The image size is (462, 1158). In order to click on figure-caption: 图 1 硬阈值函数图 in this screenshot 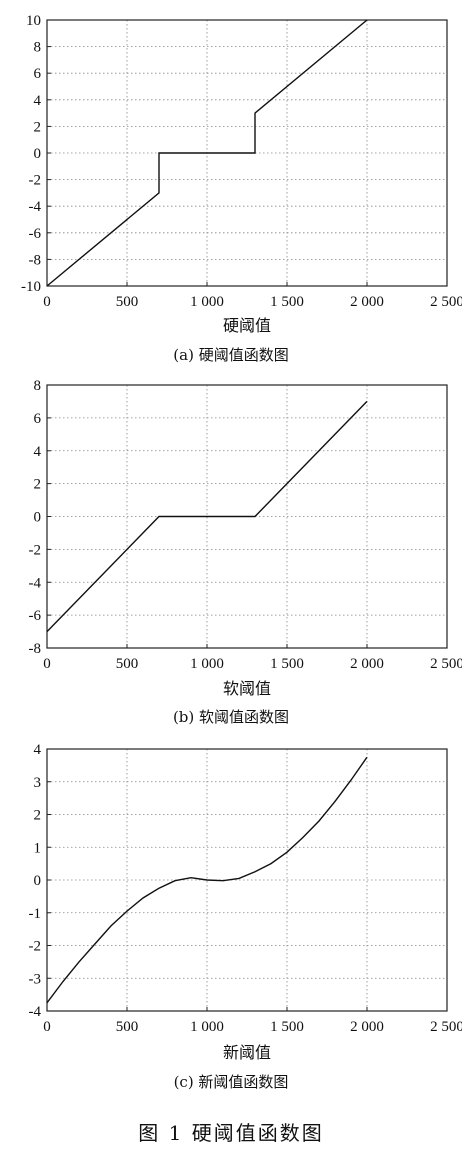, I will do `click(230, 1133)`.